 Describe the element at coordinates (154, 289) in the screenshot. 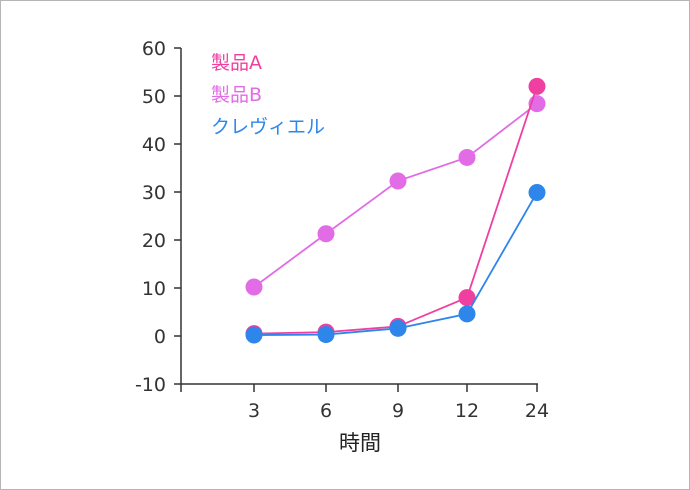

I see `y-tick-label: 10` at that location.